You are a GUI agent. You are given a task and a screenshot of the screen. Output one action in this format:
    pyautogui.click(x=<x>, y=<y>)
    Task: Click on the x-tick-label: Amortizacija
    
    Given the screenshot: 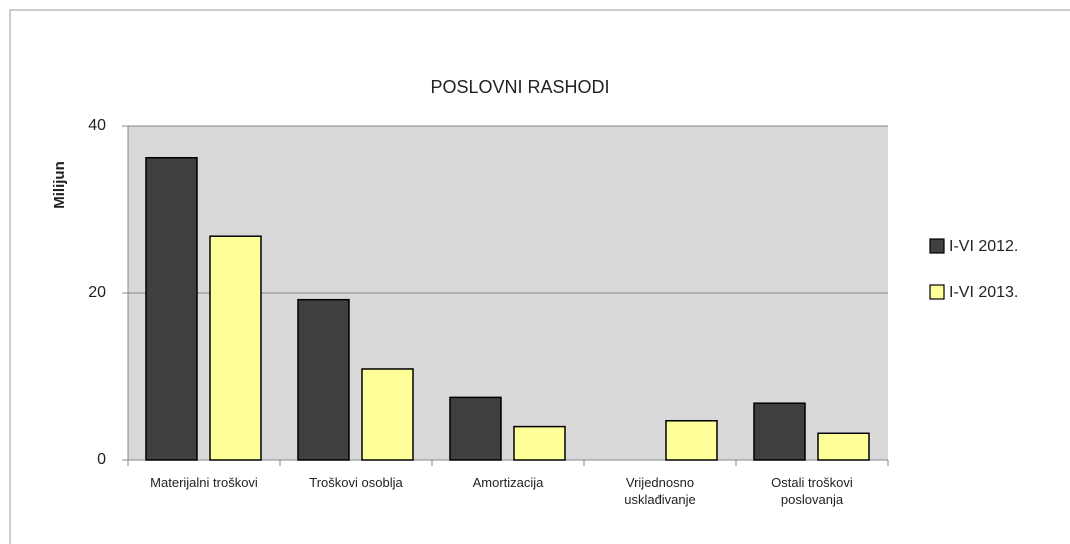 What is the action you would take?
    pyautogui.click(x=508, y=482)
    